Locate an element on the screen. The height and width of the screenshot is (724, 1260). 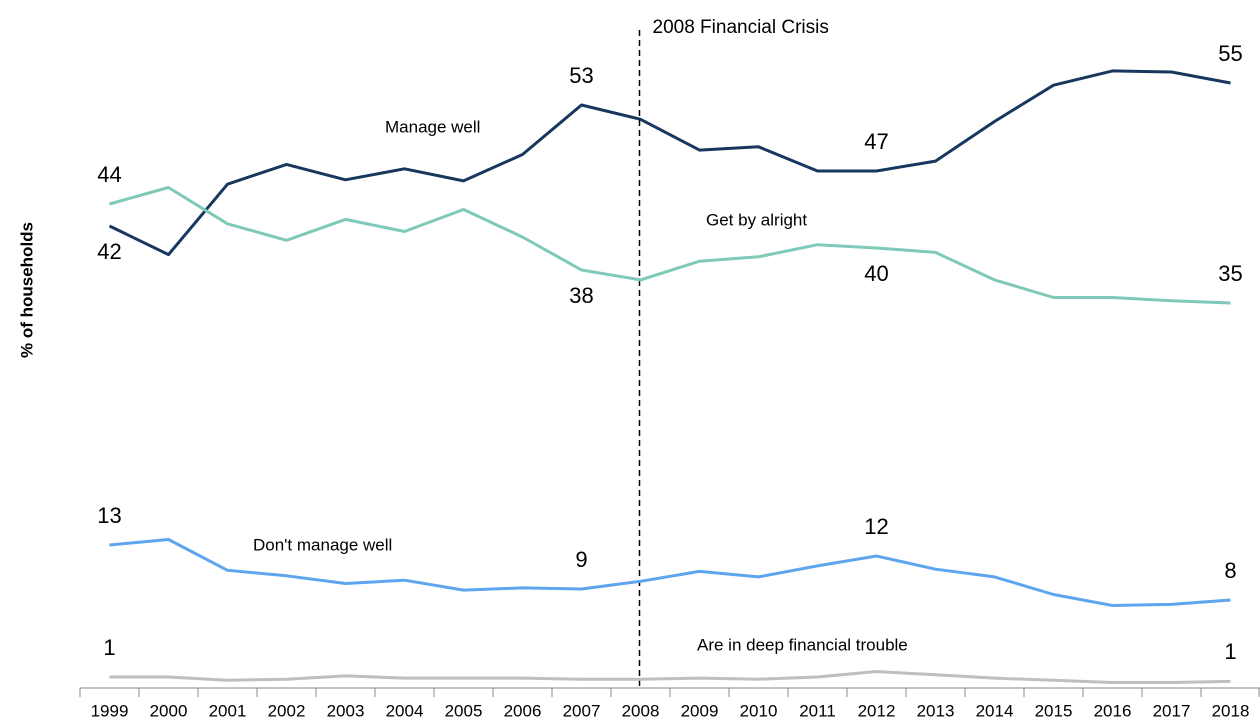
x-tick-label: 2012 is located at coordinates (877, 710).